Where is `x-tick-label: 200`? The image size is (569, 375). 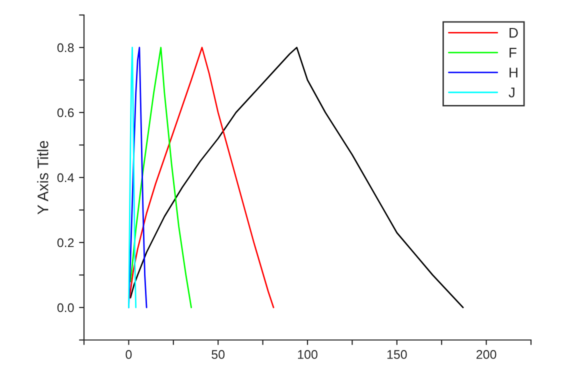
x-tick-label: 200 is located at coordinates (486, 354).